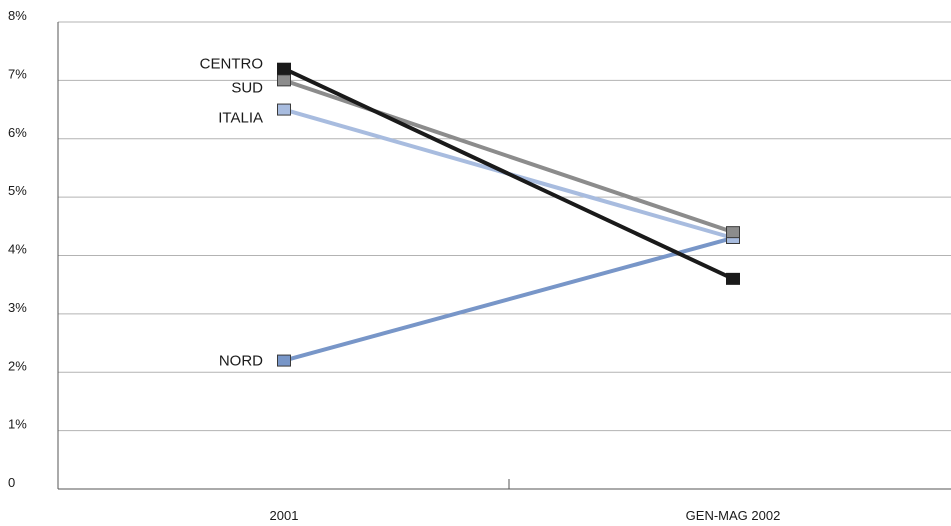 Image resolution: width=951 pixels, height=526 pixels. I want to click on series-label-nord: NORD, so click(241, 361).